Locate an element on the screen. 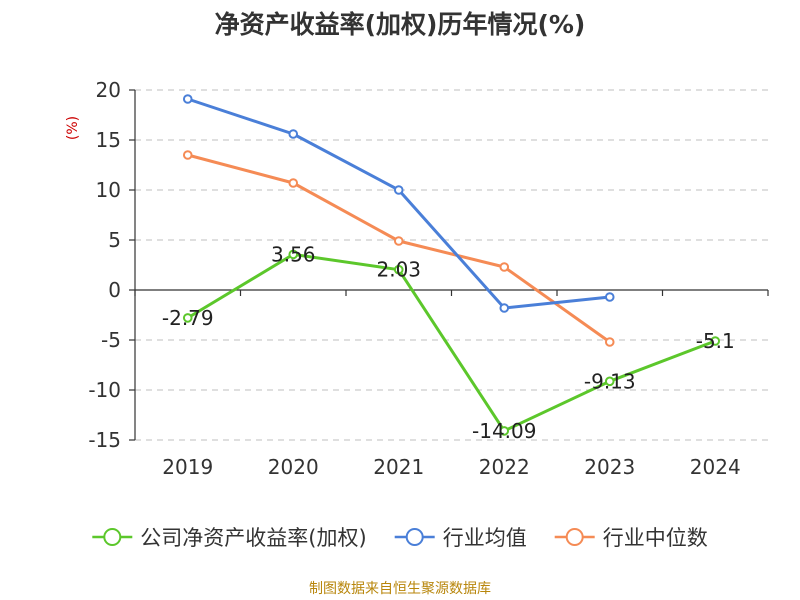 The height and width of the screenshot is (600, 800). y-tick-label: 20 is located at coordinates (108, 90).